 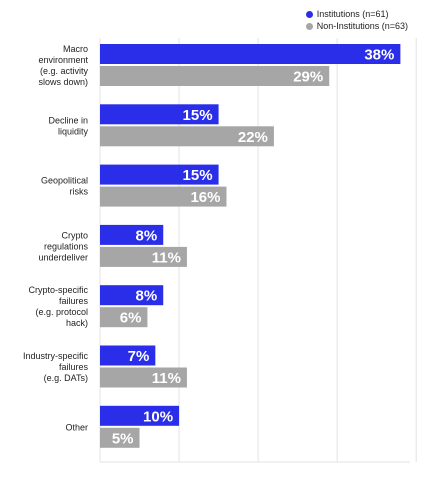 I want to click on category-label-6-line-0: Other, so click(x=76, y=427).